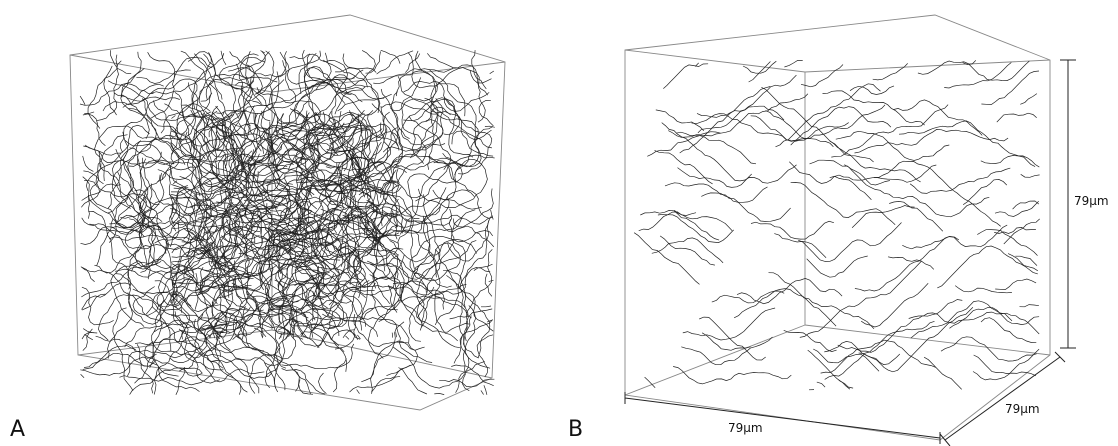  I want to click on height-bar, so click(1068, 204).